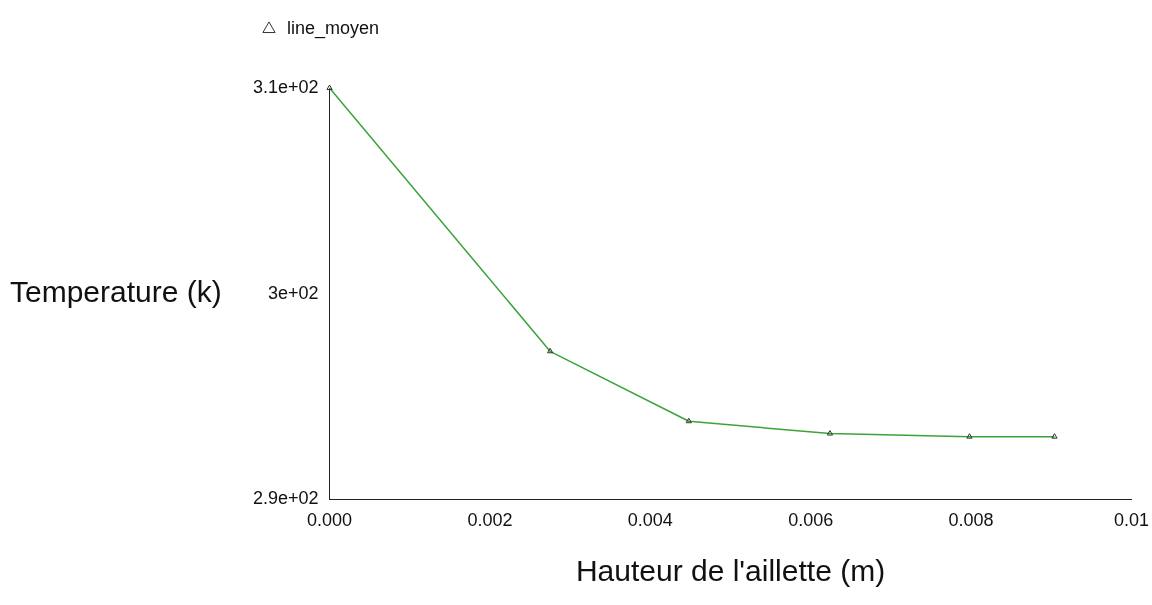 The height and width of the screenshot is (605, 1152). Describe the element at coordinates (116, 291) in the screenshot. I see `y-axis-title: Temperature (k)` at that location.